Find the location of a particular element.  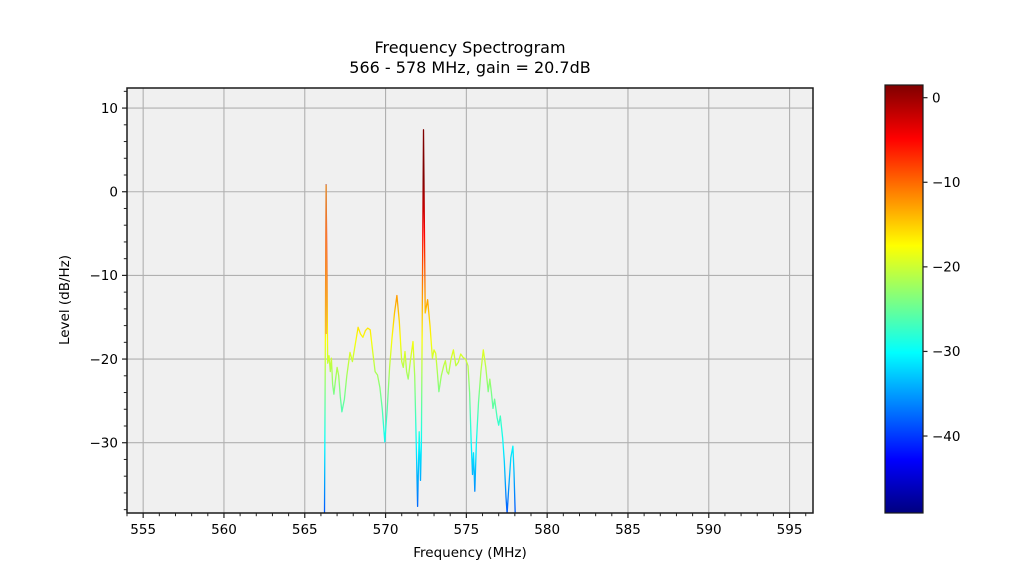

y-tick-label: 0 is located at coordinates (113, 193).